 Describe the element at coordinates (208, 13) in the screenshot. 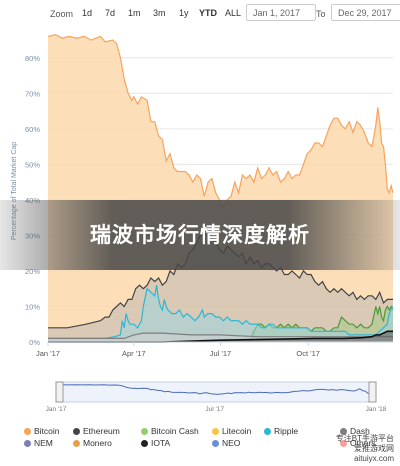

I see `zoom-ytd-button: YTD` at that location.